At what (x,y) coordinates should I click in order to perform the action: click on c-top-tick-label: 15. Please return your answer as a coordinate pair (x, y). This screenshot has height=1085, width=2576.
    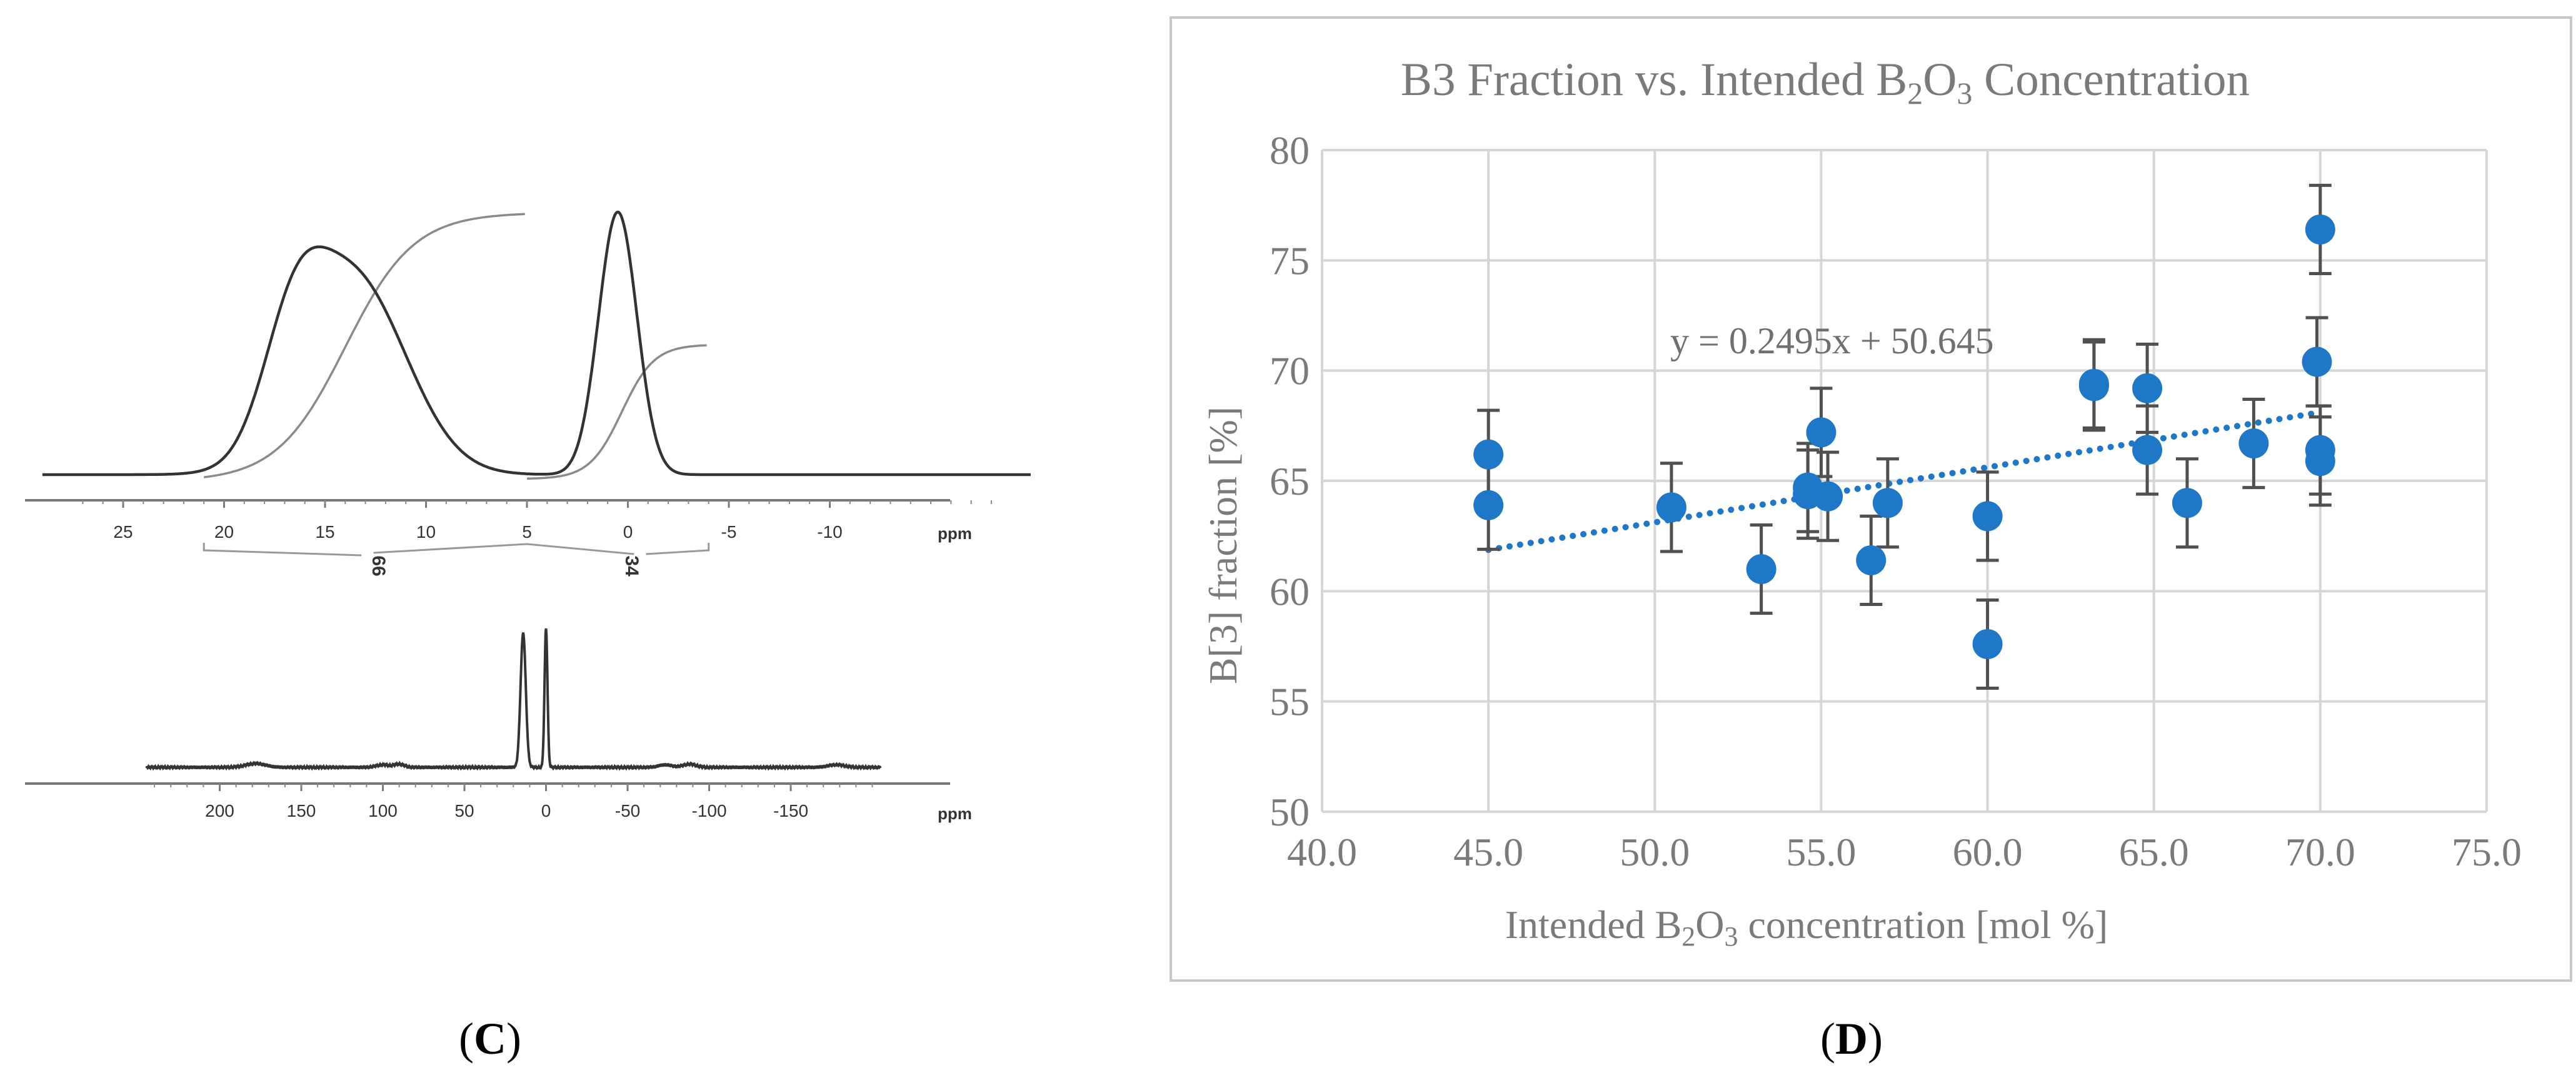
    Looking at the image, I should click on (324, 532).